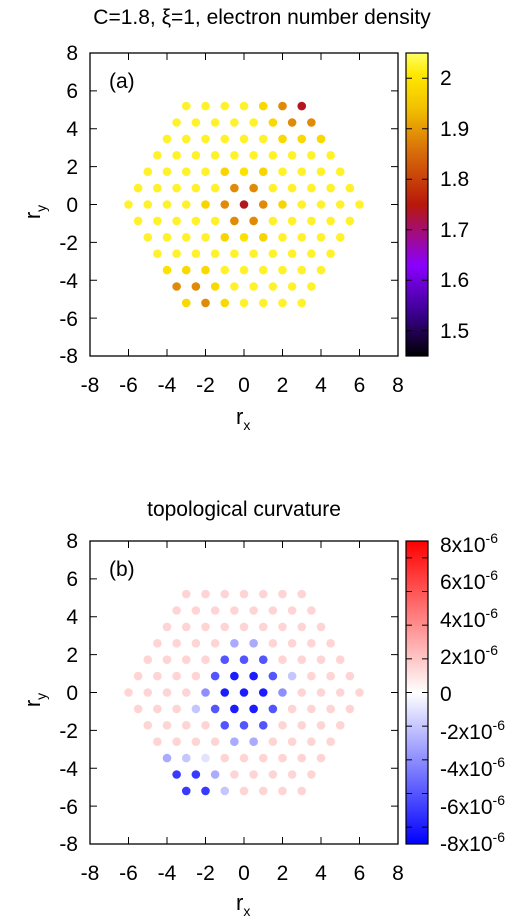 The image size is (528, 924). I want to click on panel-a-ytick-label: -8, so click(68, 356).